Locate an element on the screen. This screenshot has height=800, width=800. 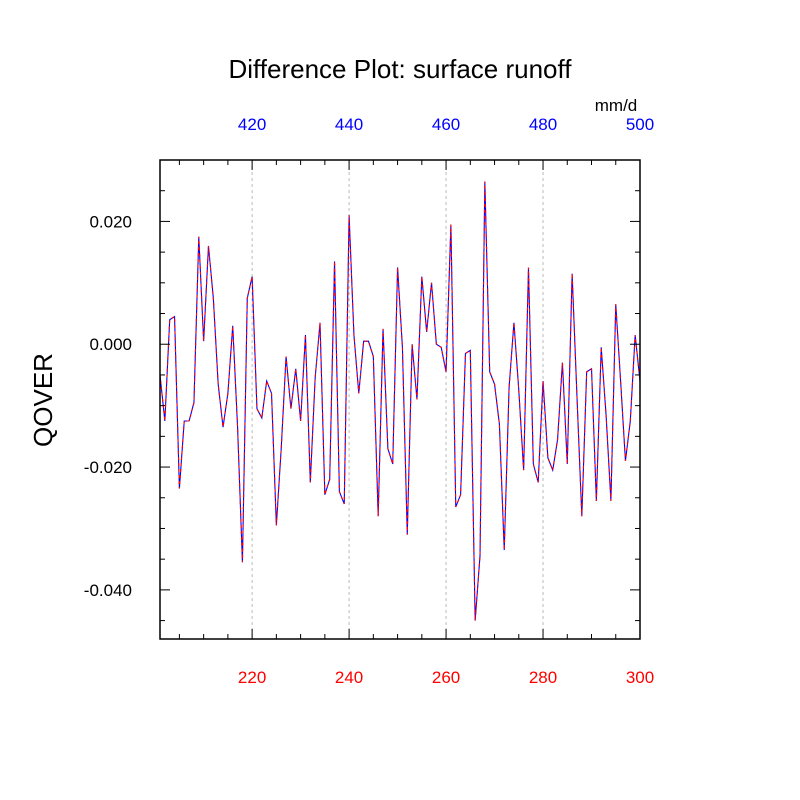
y-tick-label: -0.040 is located at coordinates (108, 590).